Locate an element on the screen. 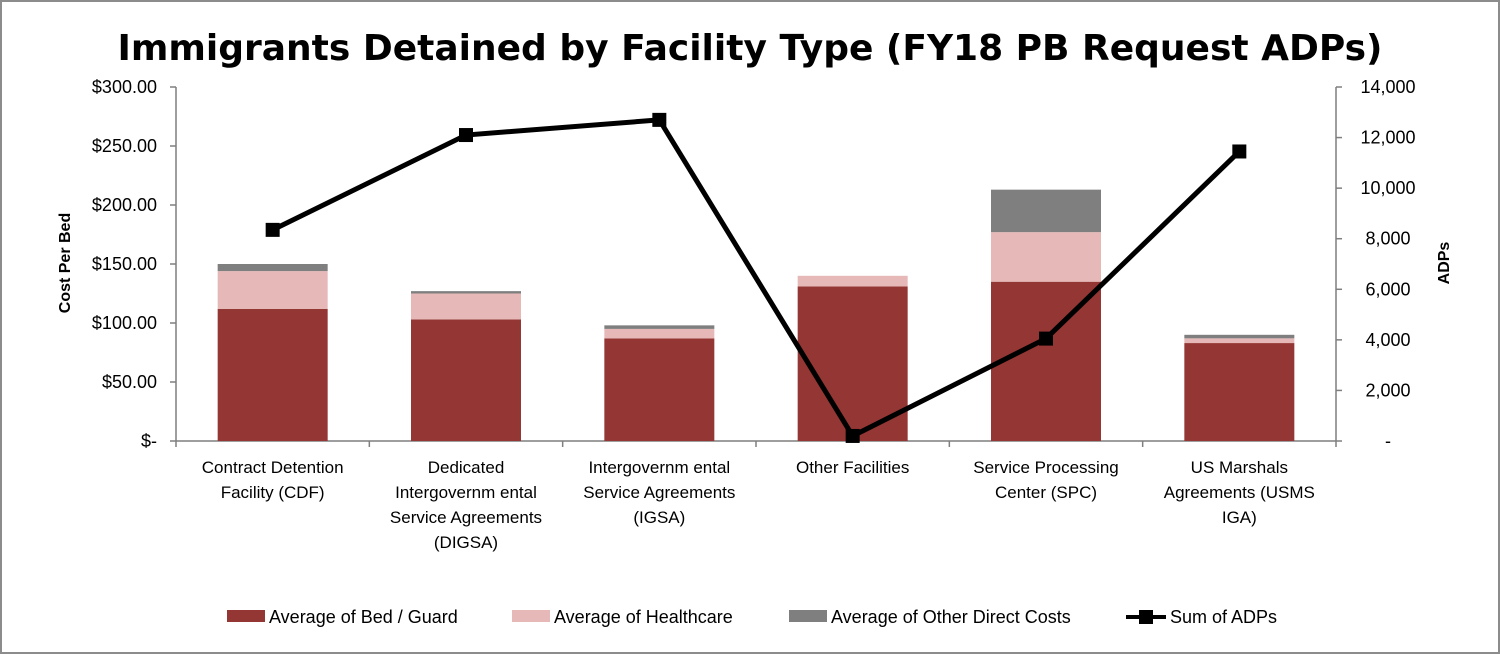 This screenshot has width=1500, height=654. right-tick-label: 14,000 is located at coordinates (1387, 87).